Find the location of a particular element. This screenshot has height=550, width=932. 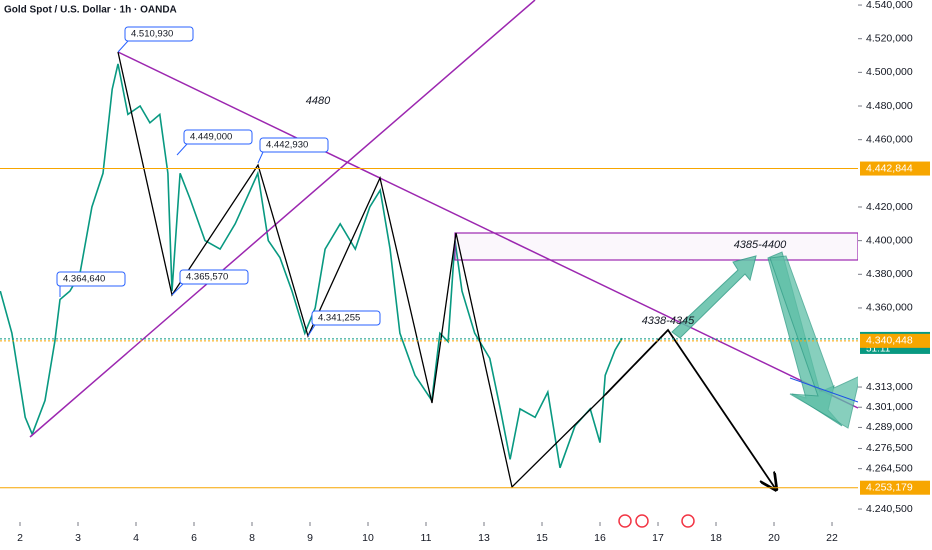

x-tick-label: 6 is located at coordinates (194, 538).